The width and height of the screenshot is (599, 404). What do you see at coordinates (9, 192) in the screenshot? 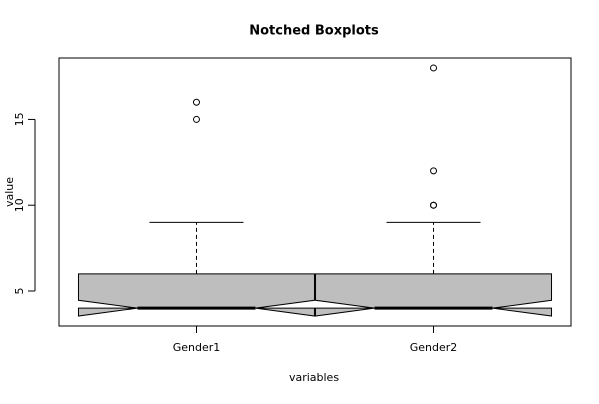
I see `y-axis-label: value` at bounding box center [9, 192].